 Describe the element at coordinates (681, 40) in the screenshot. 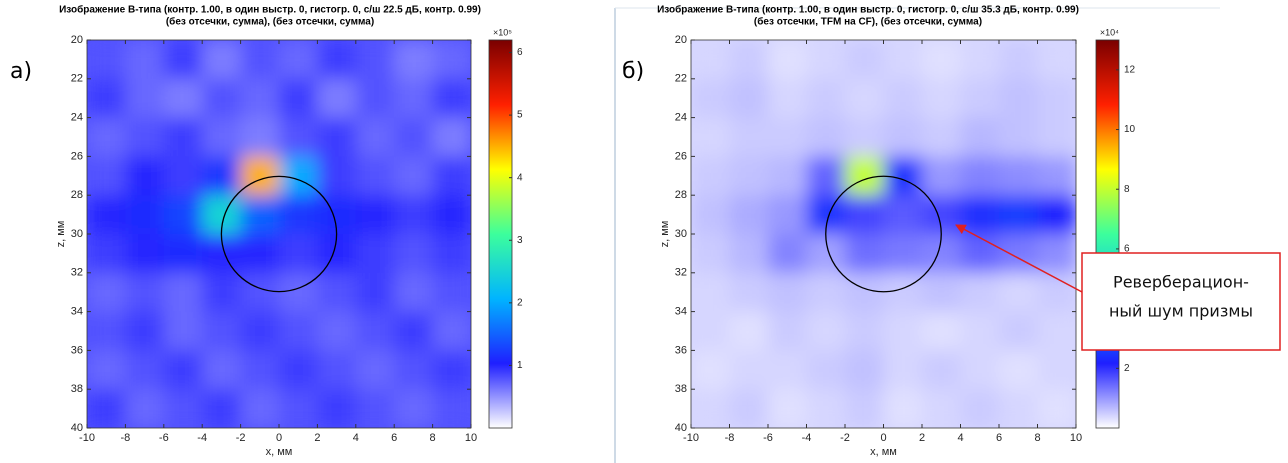

I see `y-tick-label: 20` at that location.